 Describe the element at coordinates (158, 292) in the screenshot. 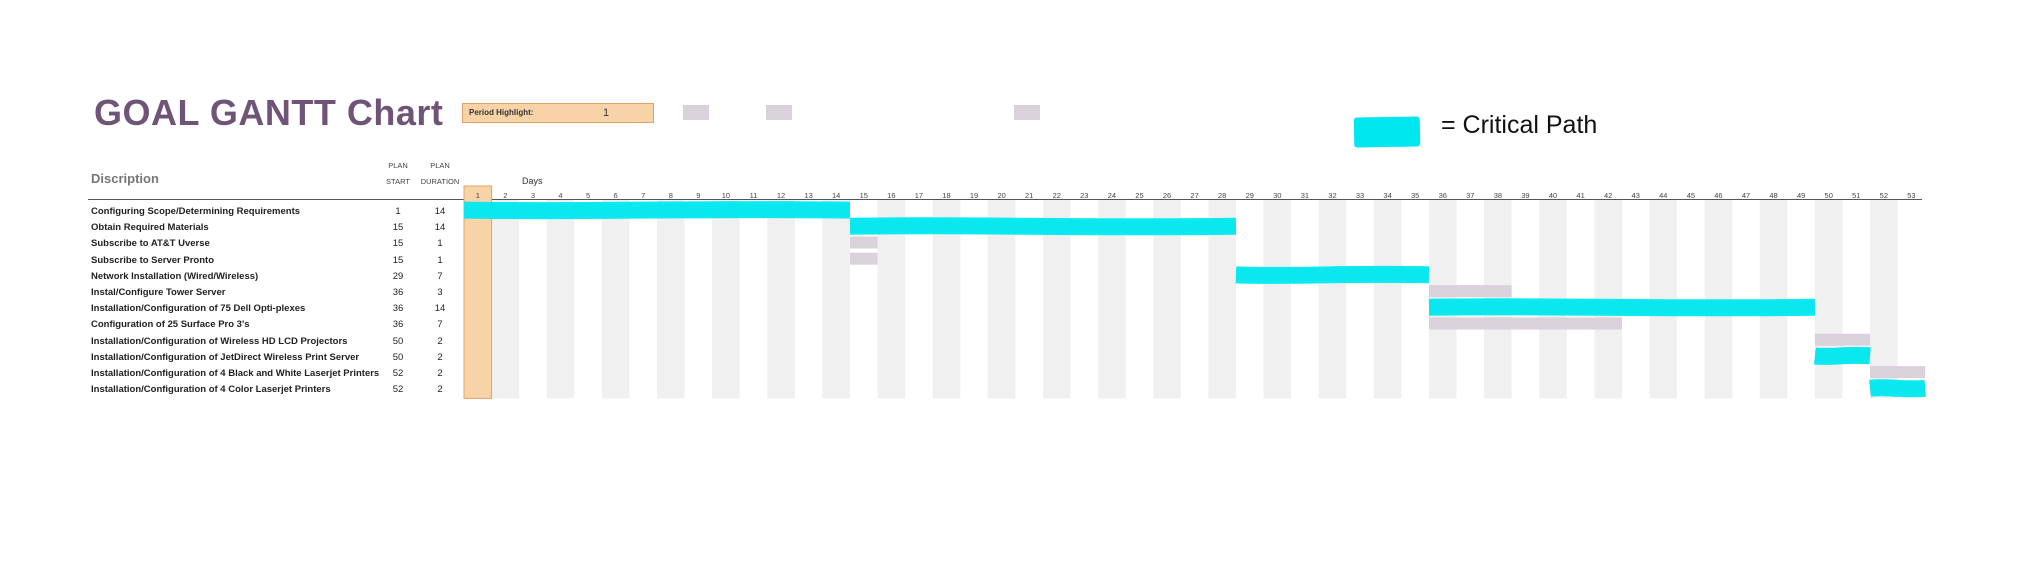

I see `task-name: Instal/Configure Tower Server` at that location.